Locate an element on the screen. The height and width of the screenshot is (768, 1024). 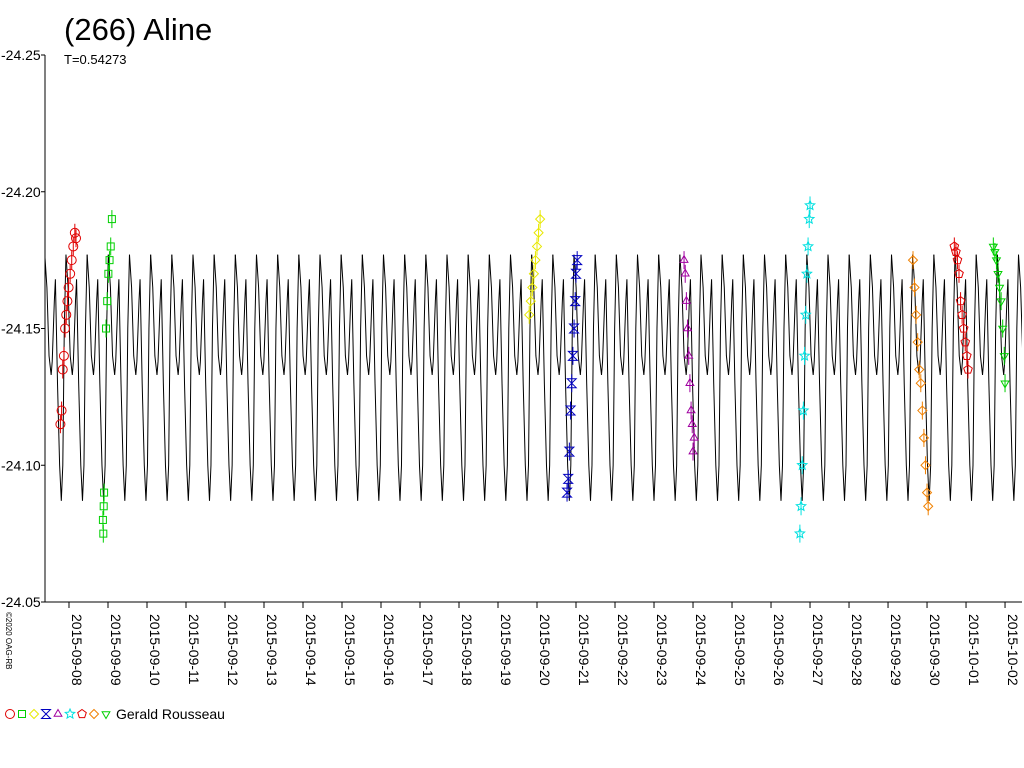
x-tick-label: 2015-09-10 is located at coordinates (155, 650).